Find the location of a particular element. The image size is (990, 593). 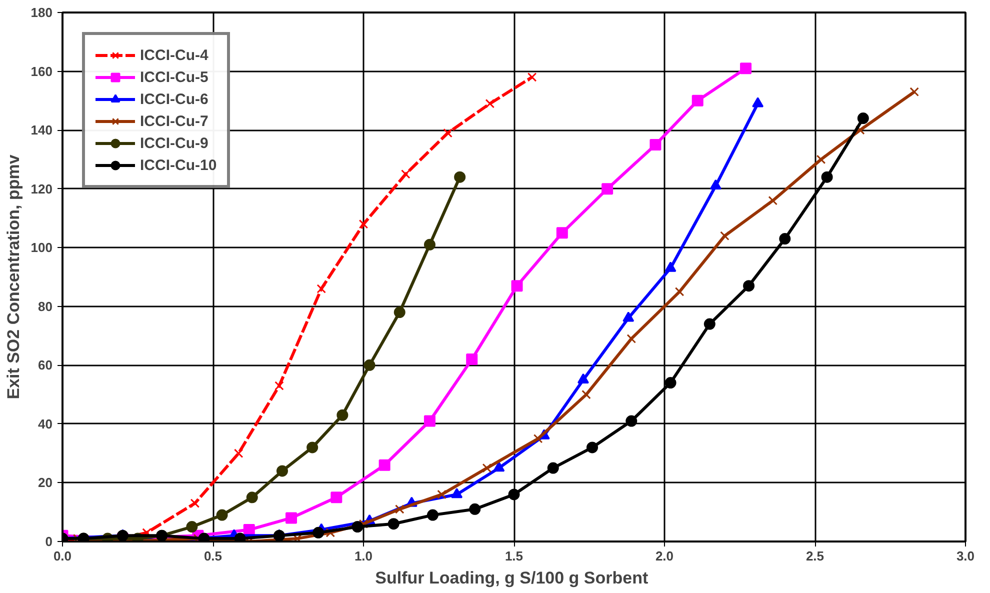

y-tick-label: 120 is located at coordinates (41, 188).